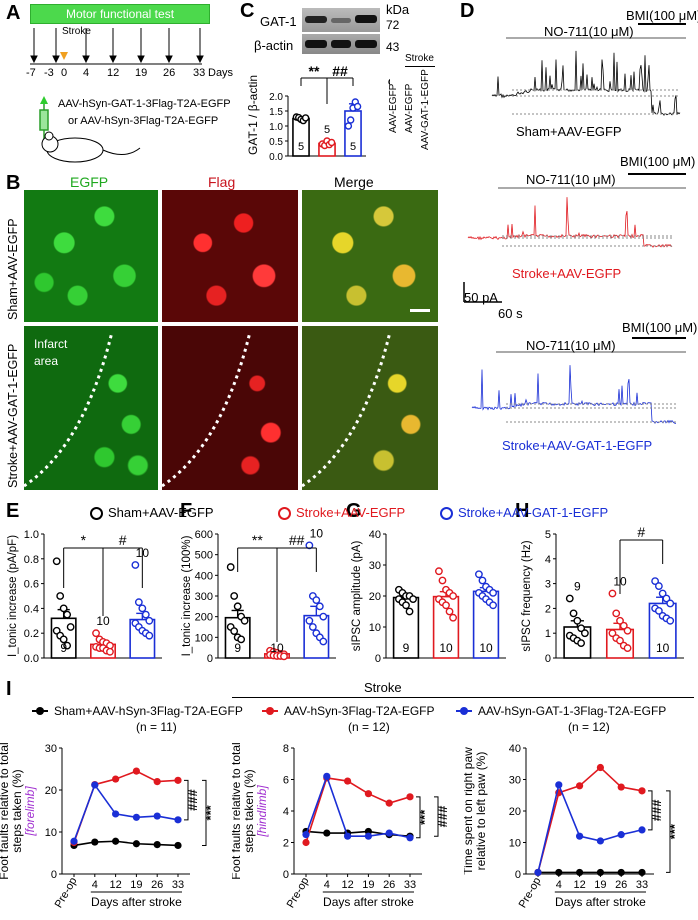 The height and width of the screenshot is (920, 698). Describe the element at coordinates (420, 310) in the screenshot. I see `scale-bar` at that location.